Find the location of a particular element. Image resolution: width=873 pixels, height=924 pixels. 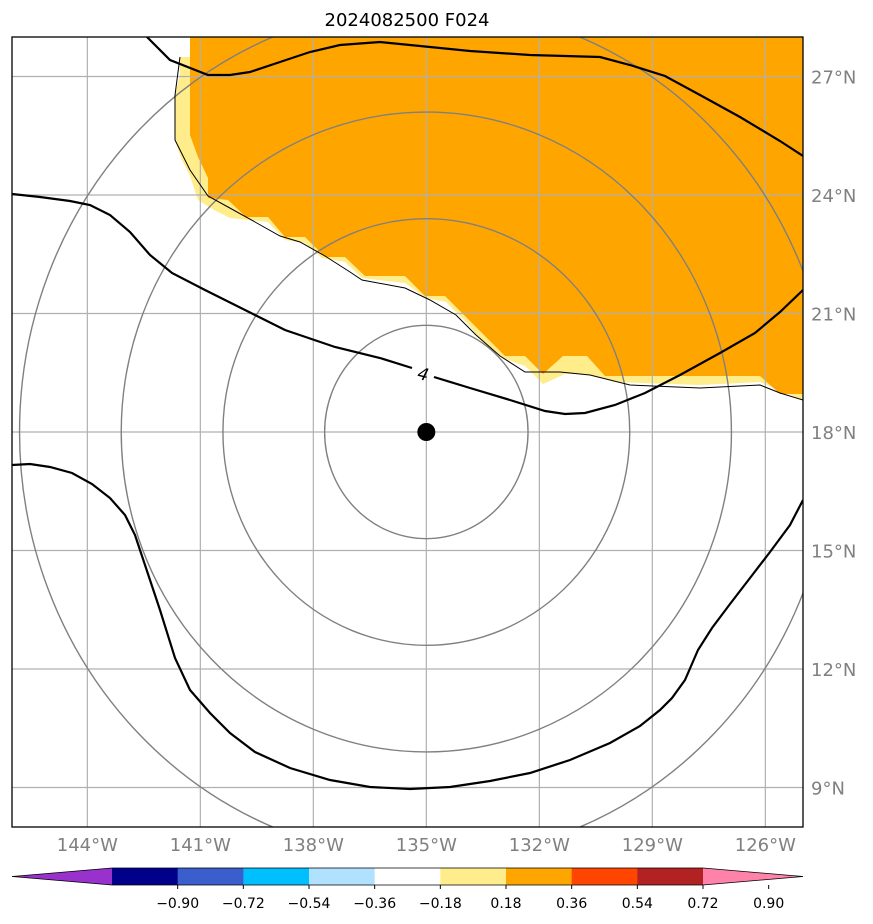

lat-tick-label: 9°N is located at coordinates (828, 789).